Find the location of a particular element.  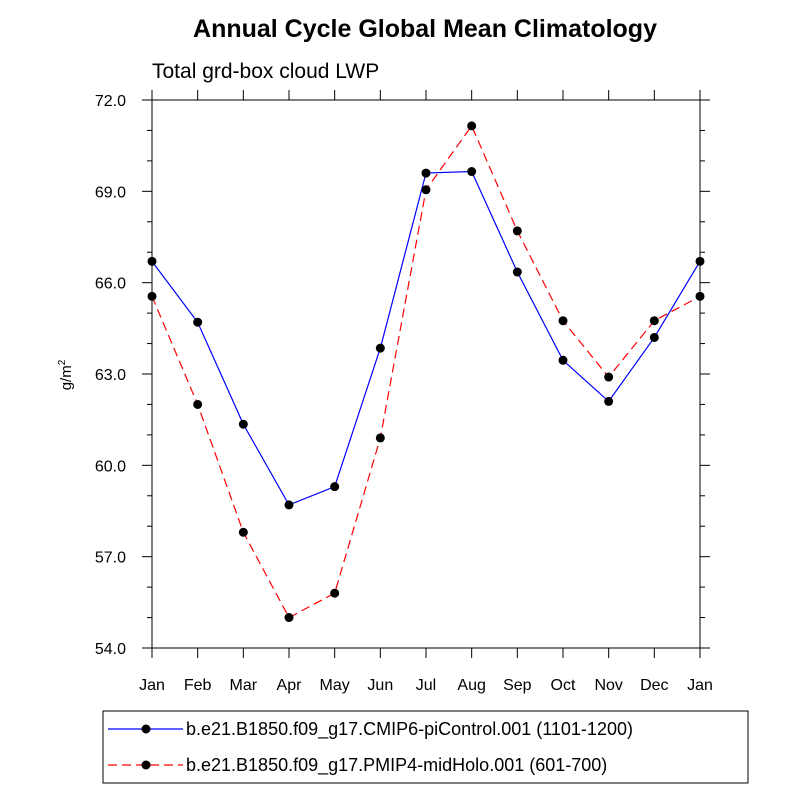

chart-title: Annual Cycle Global Mean Climatology is located at coordinates (425, 29).